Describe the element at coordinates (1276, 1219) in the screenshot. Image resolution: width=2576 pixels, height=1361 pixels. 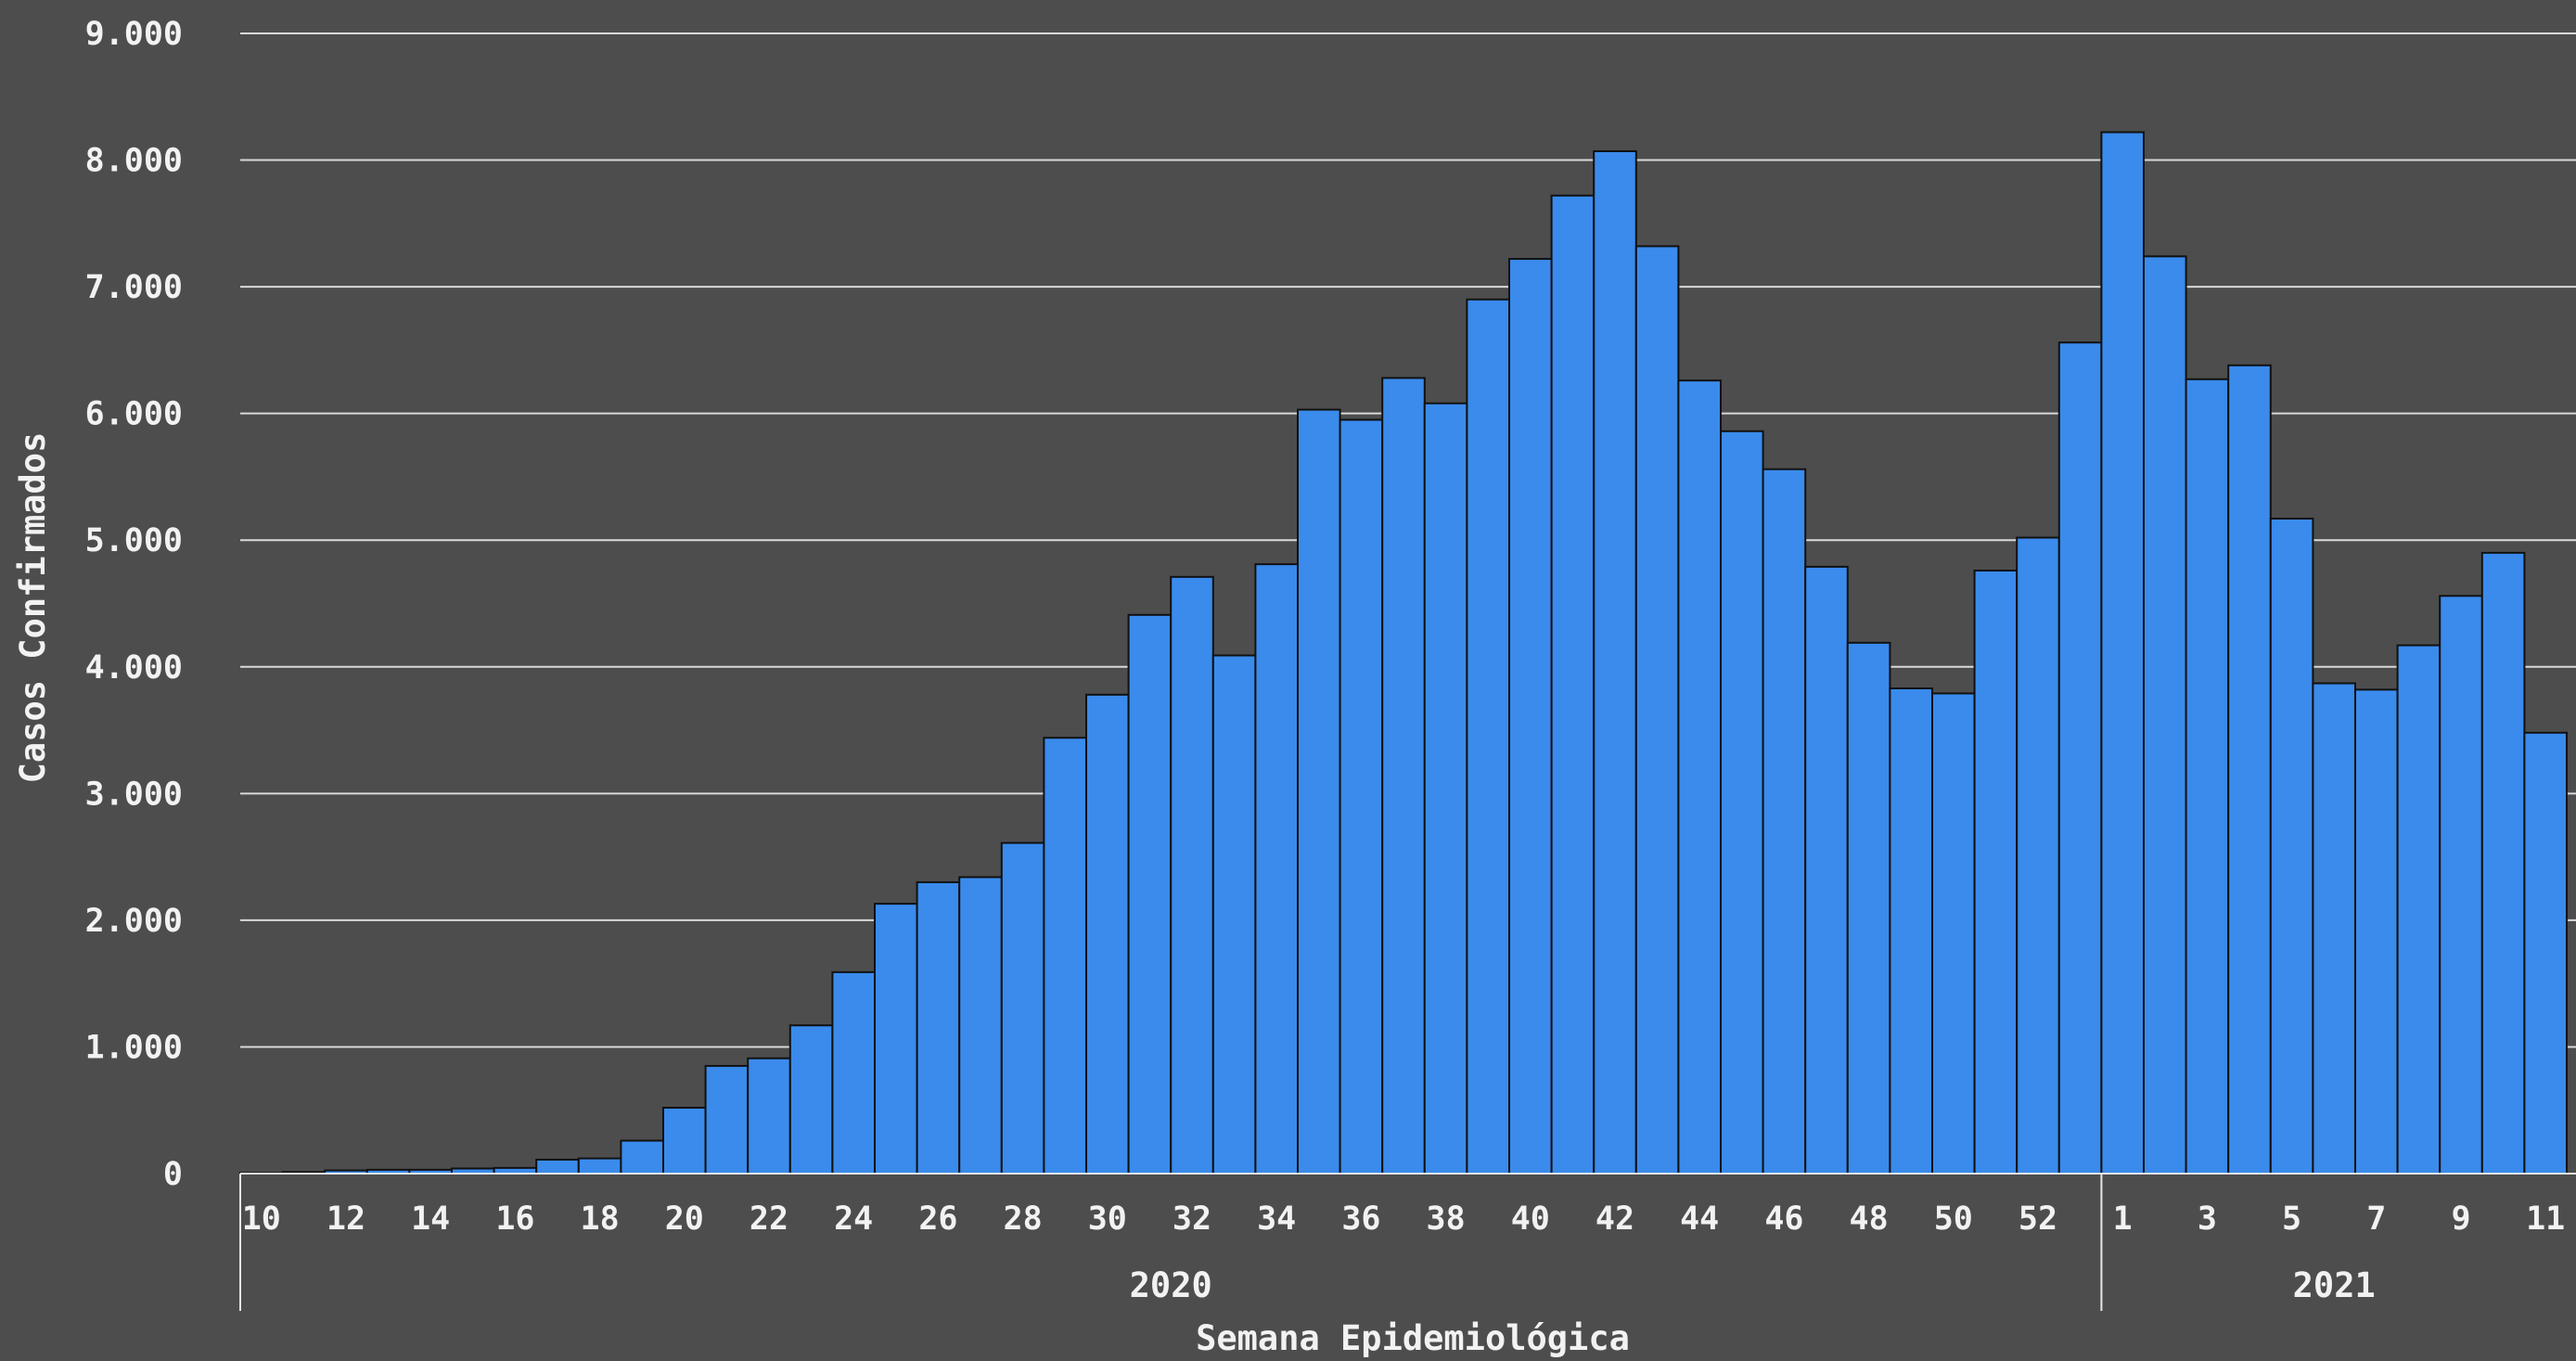
I see `x-tick-label: 34` at that location.